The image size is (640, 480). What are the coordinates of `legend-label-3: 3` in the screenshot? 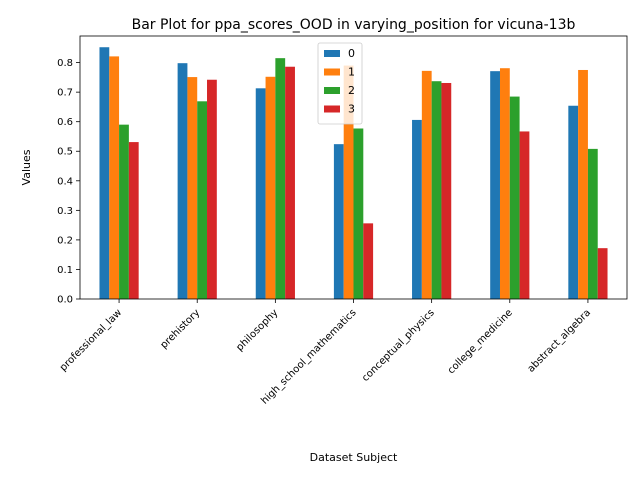 It's located at (351, 109).